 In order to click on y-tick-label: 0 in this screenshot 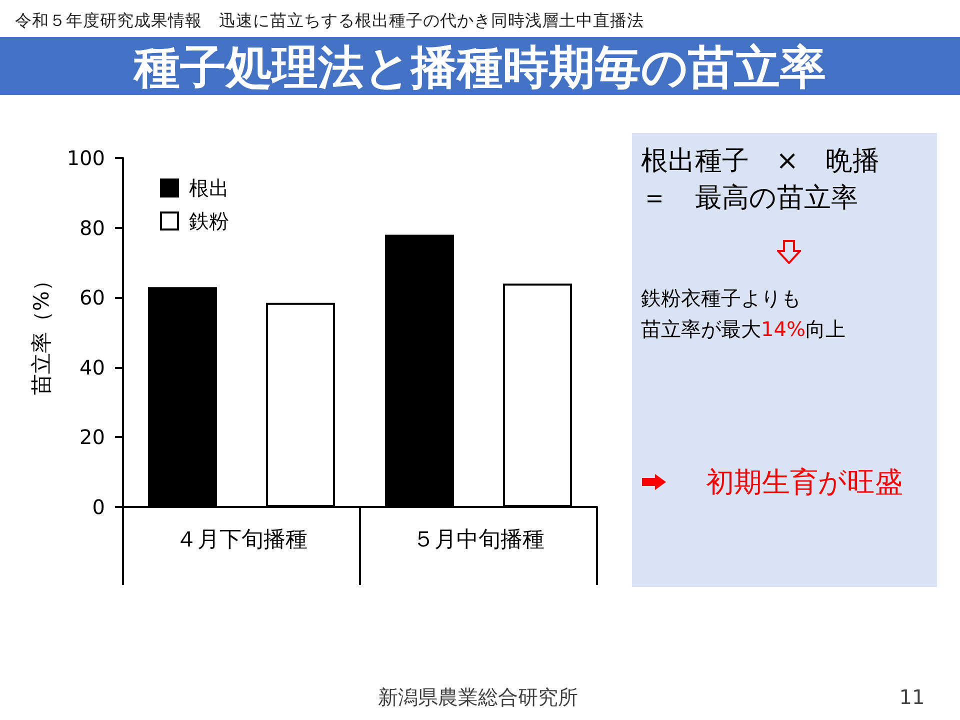, I will do `click(98, 507)`.